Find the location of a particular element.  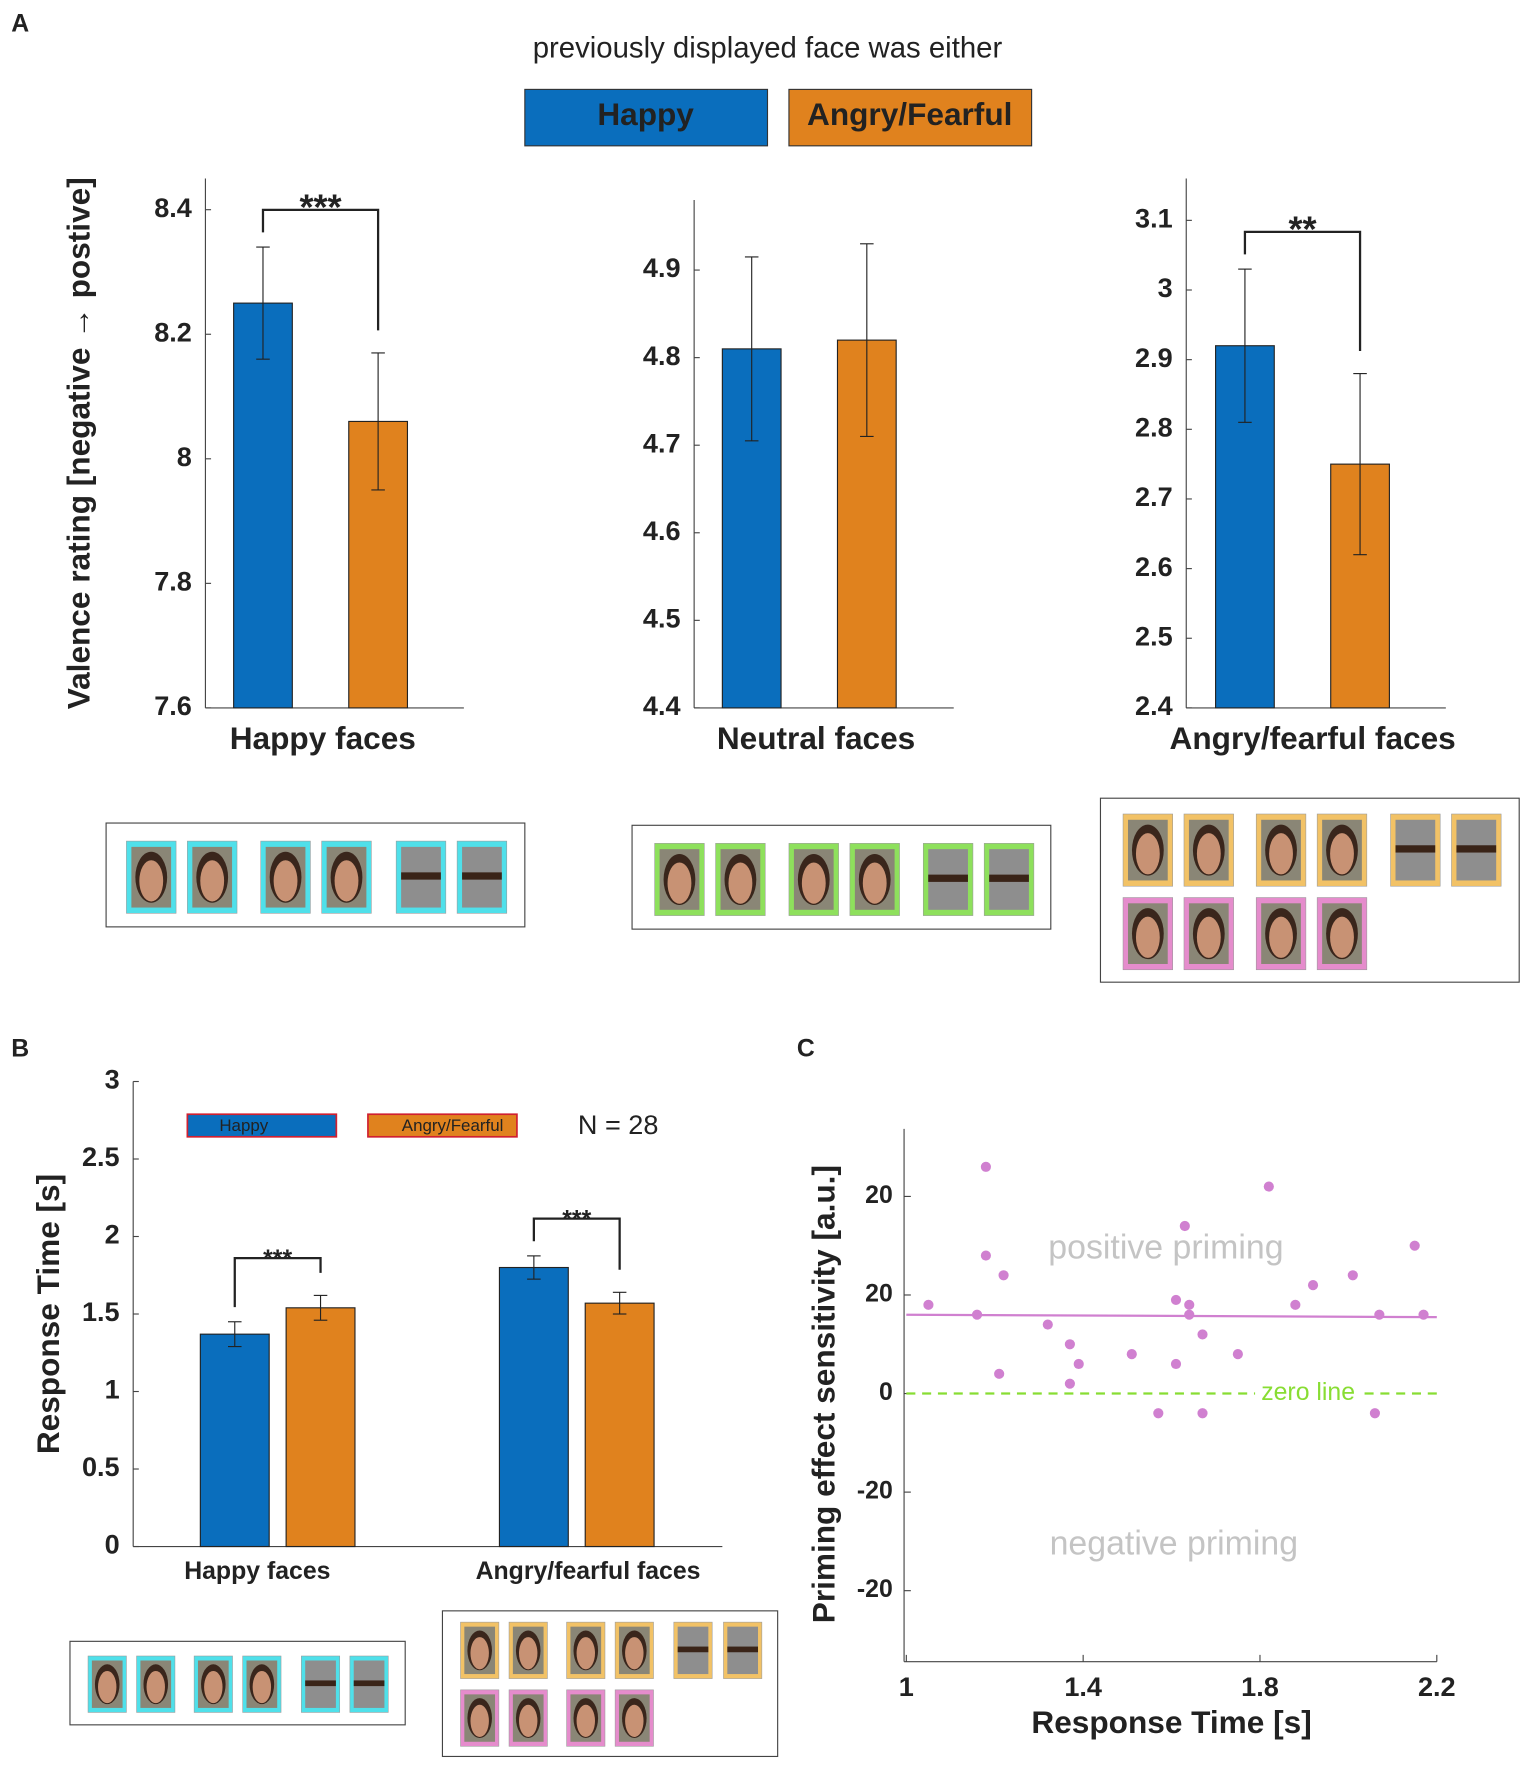

significance-label: ** is located at coordinates (1302, 228).